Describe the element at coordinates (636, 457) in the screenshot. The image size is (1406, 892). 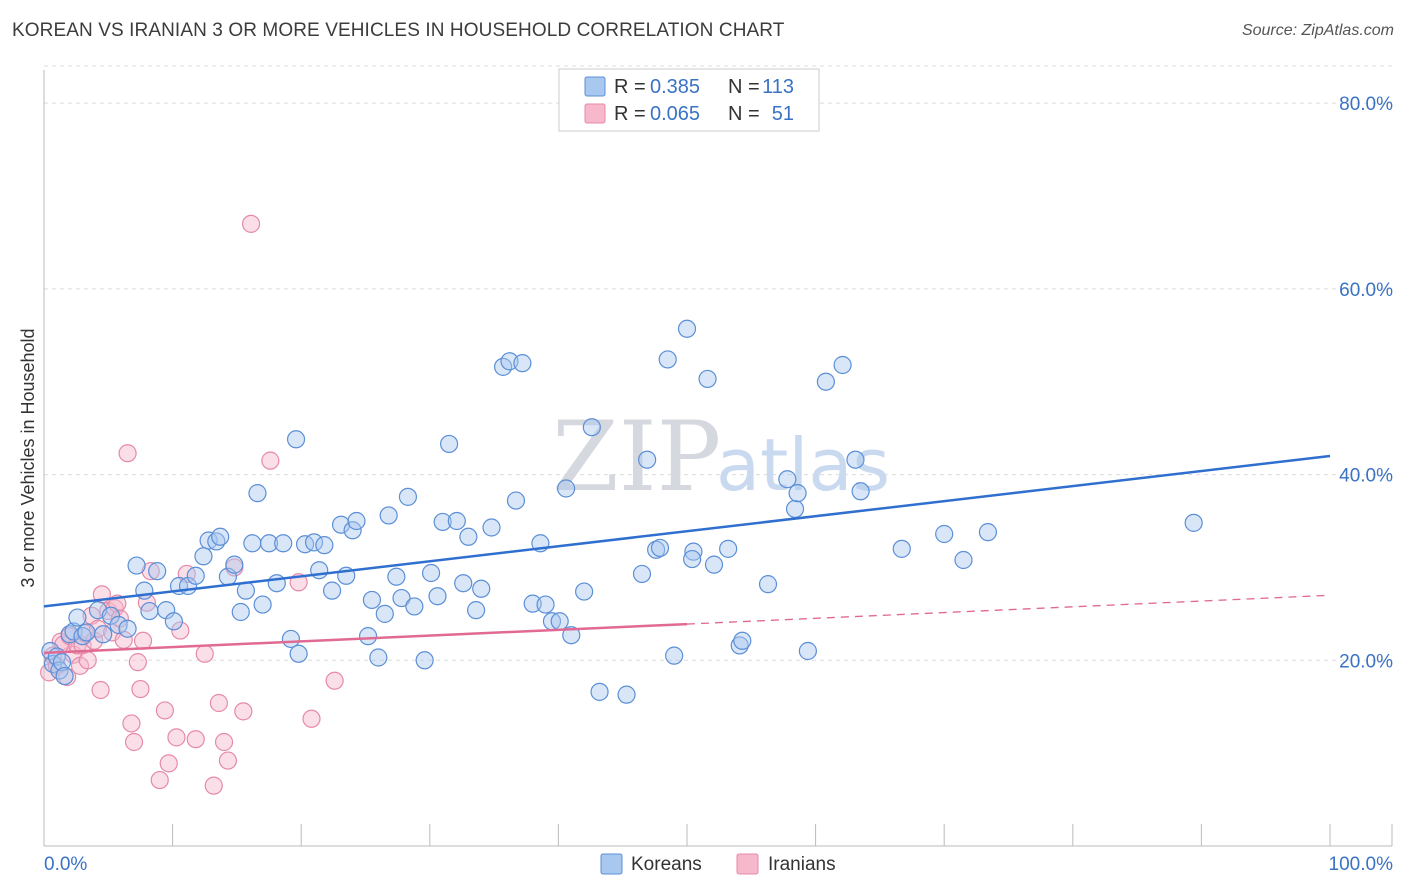
I see `watermark-zip: ZIP` at that location.